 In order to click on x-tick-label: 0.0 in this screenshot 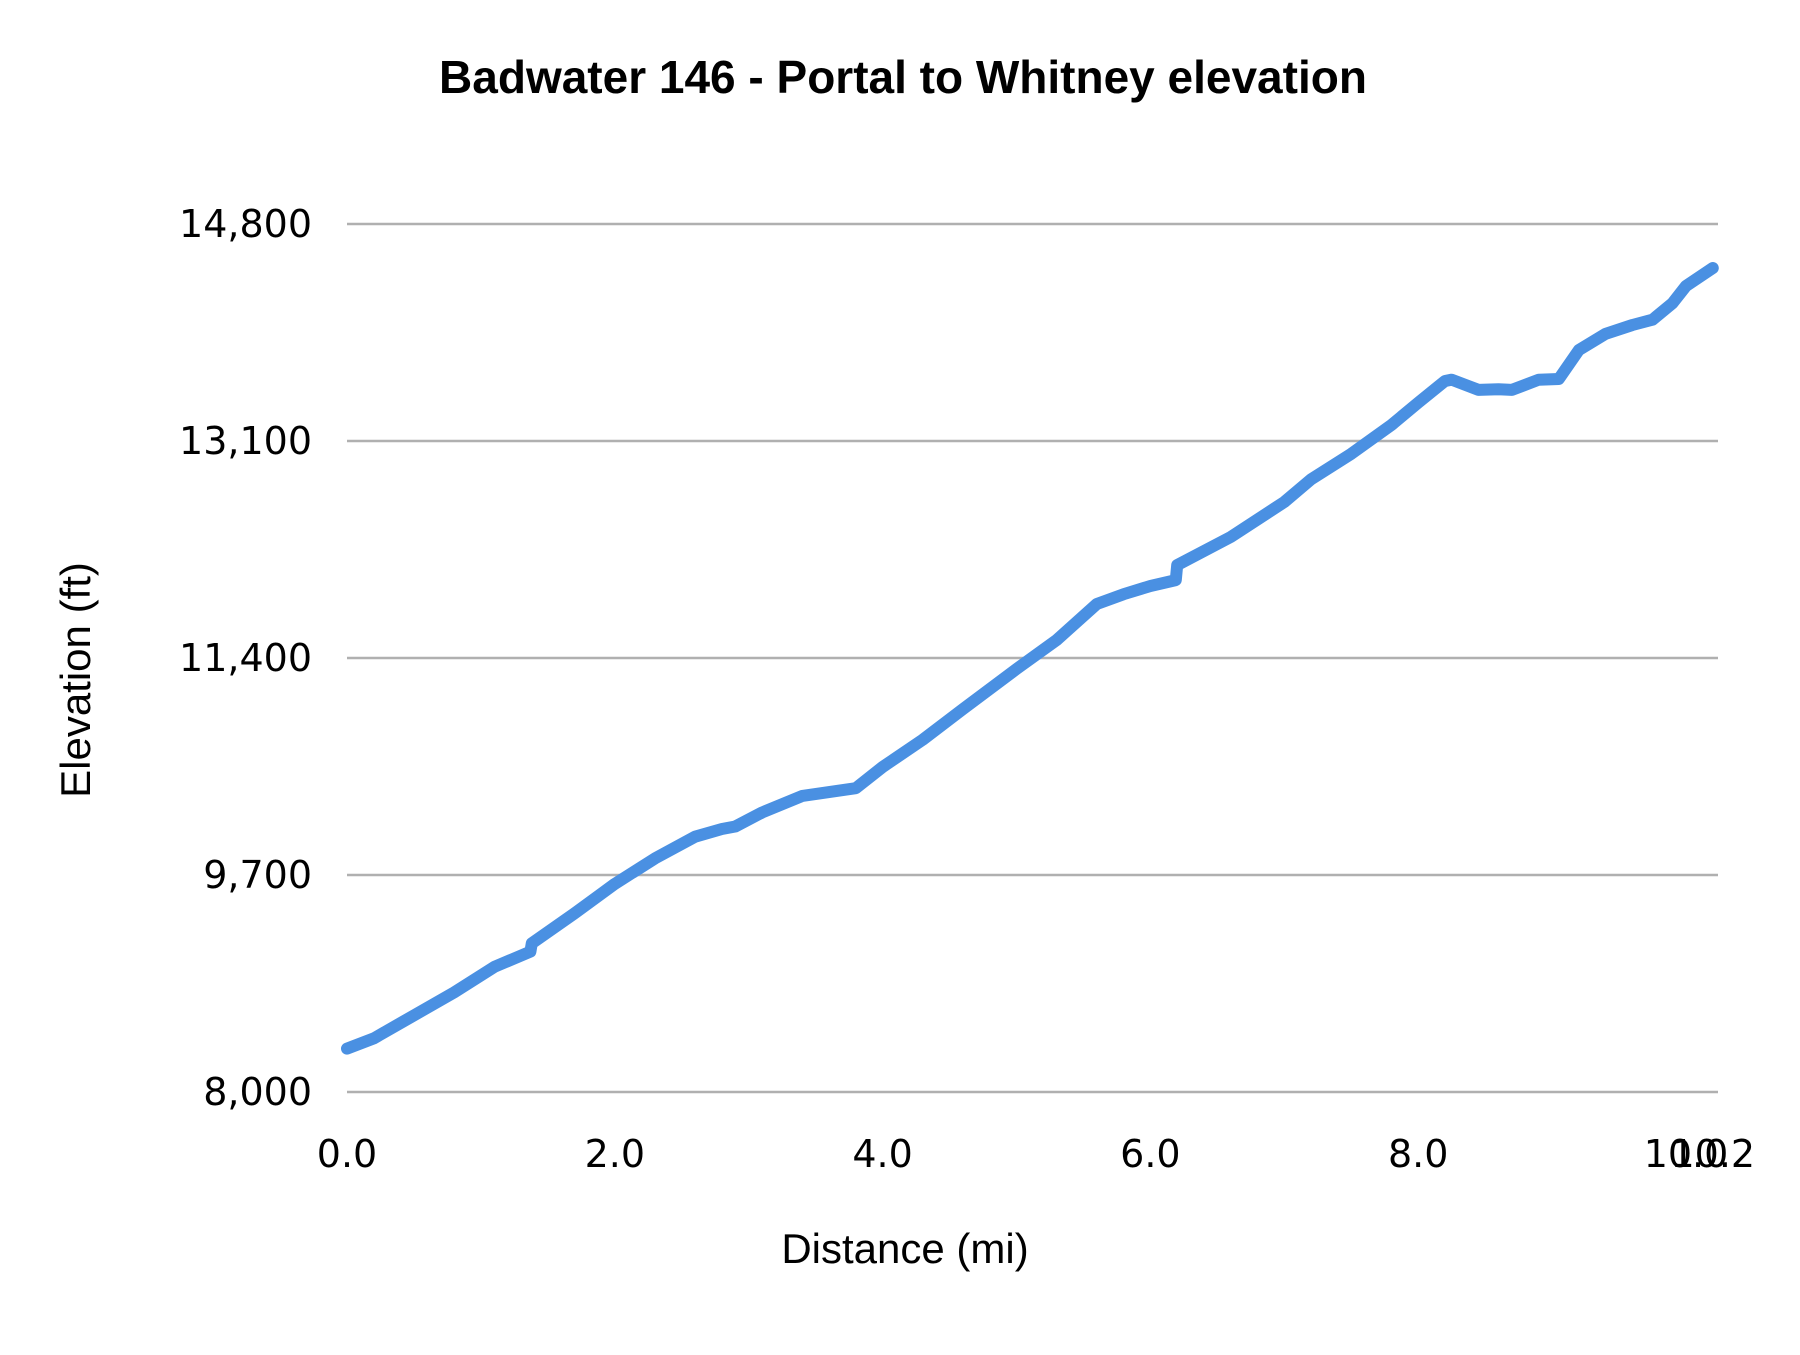, I will do `click(347, 1154)`.